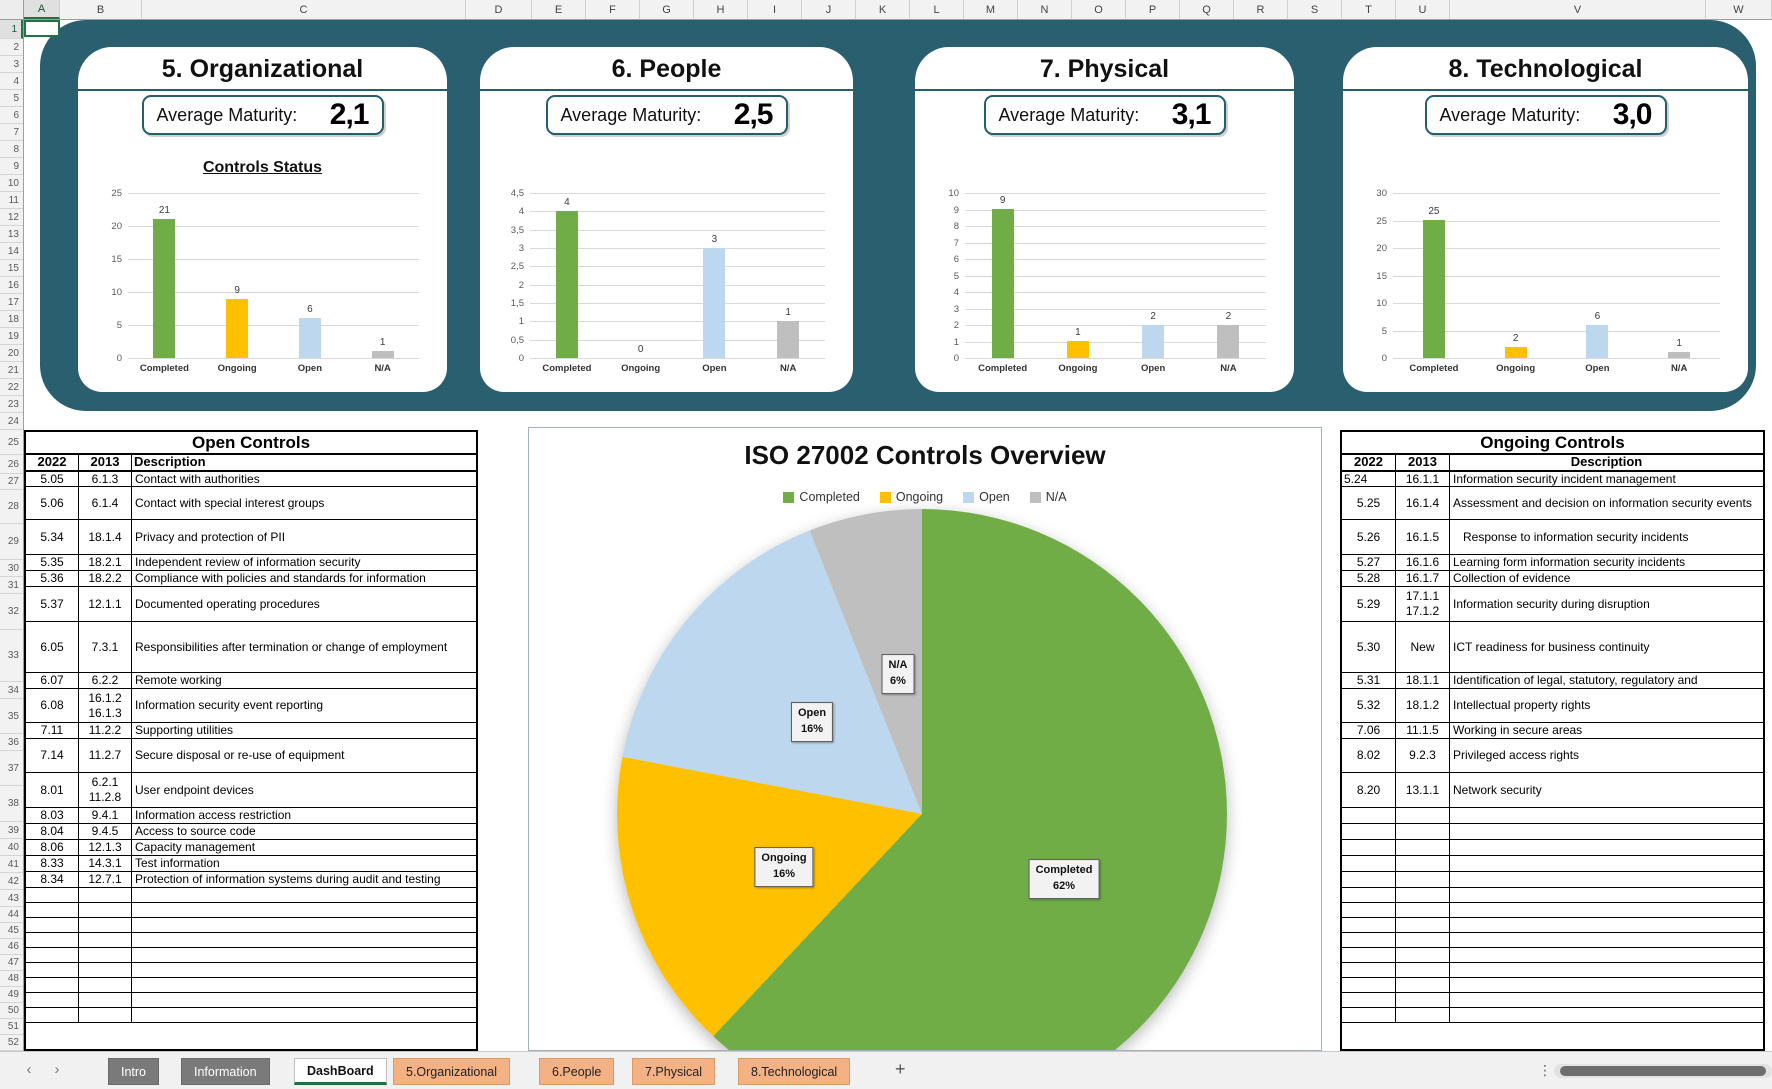  I want to click on column-header-T: T, so click(1369, 9).